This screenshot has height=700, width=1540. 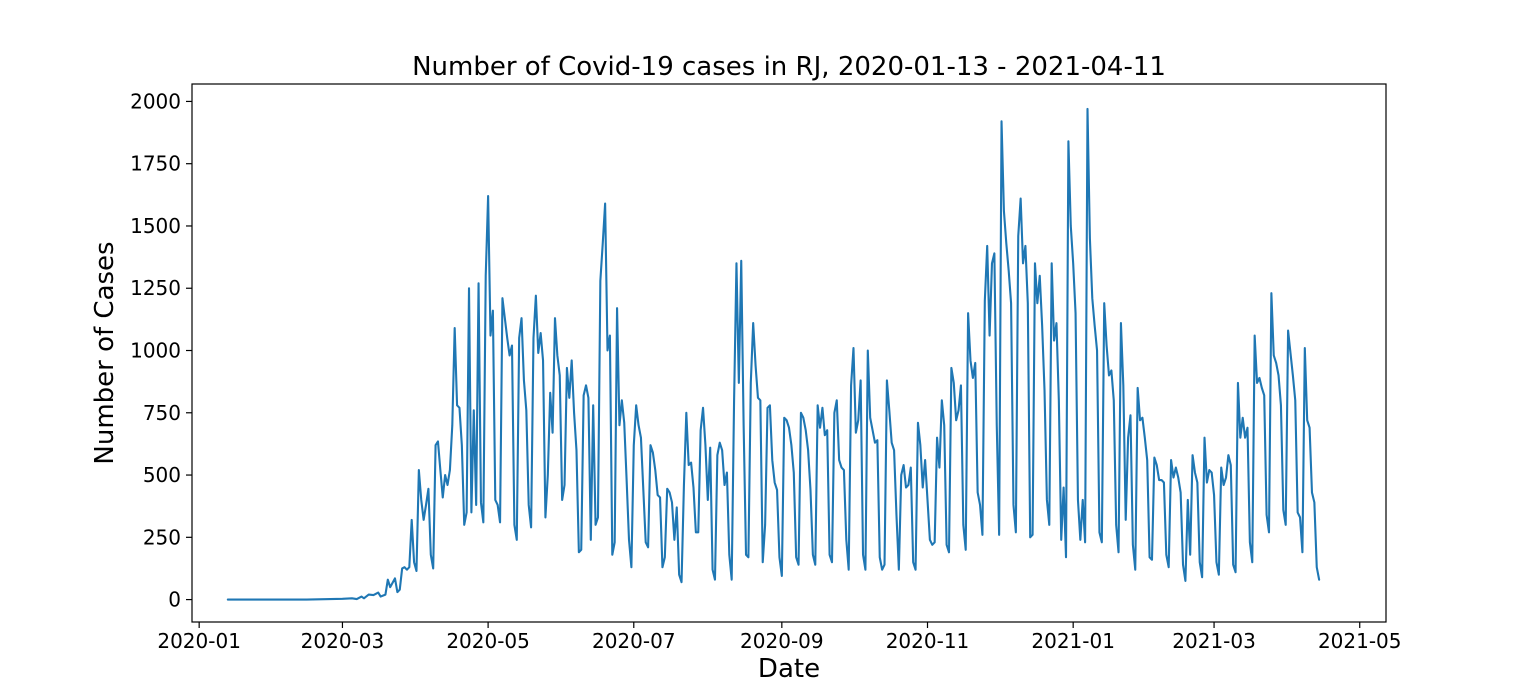 What do you see at coordinates (155, 226) in the screenshot?
I see `y-tick-label: 1500` at bounding box center [155, 226].